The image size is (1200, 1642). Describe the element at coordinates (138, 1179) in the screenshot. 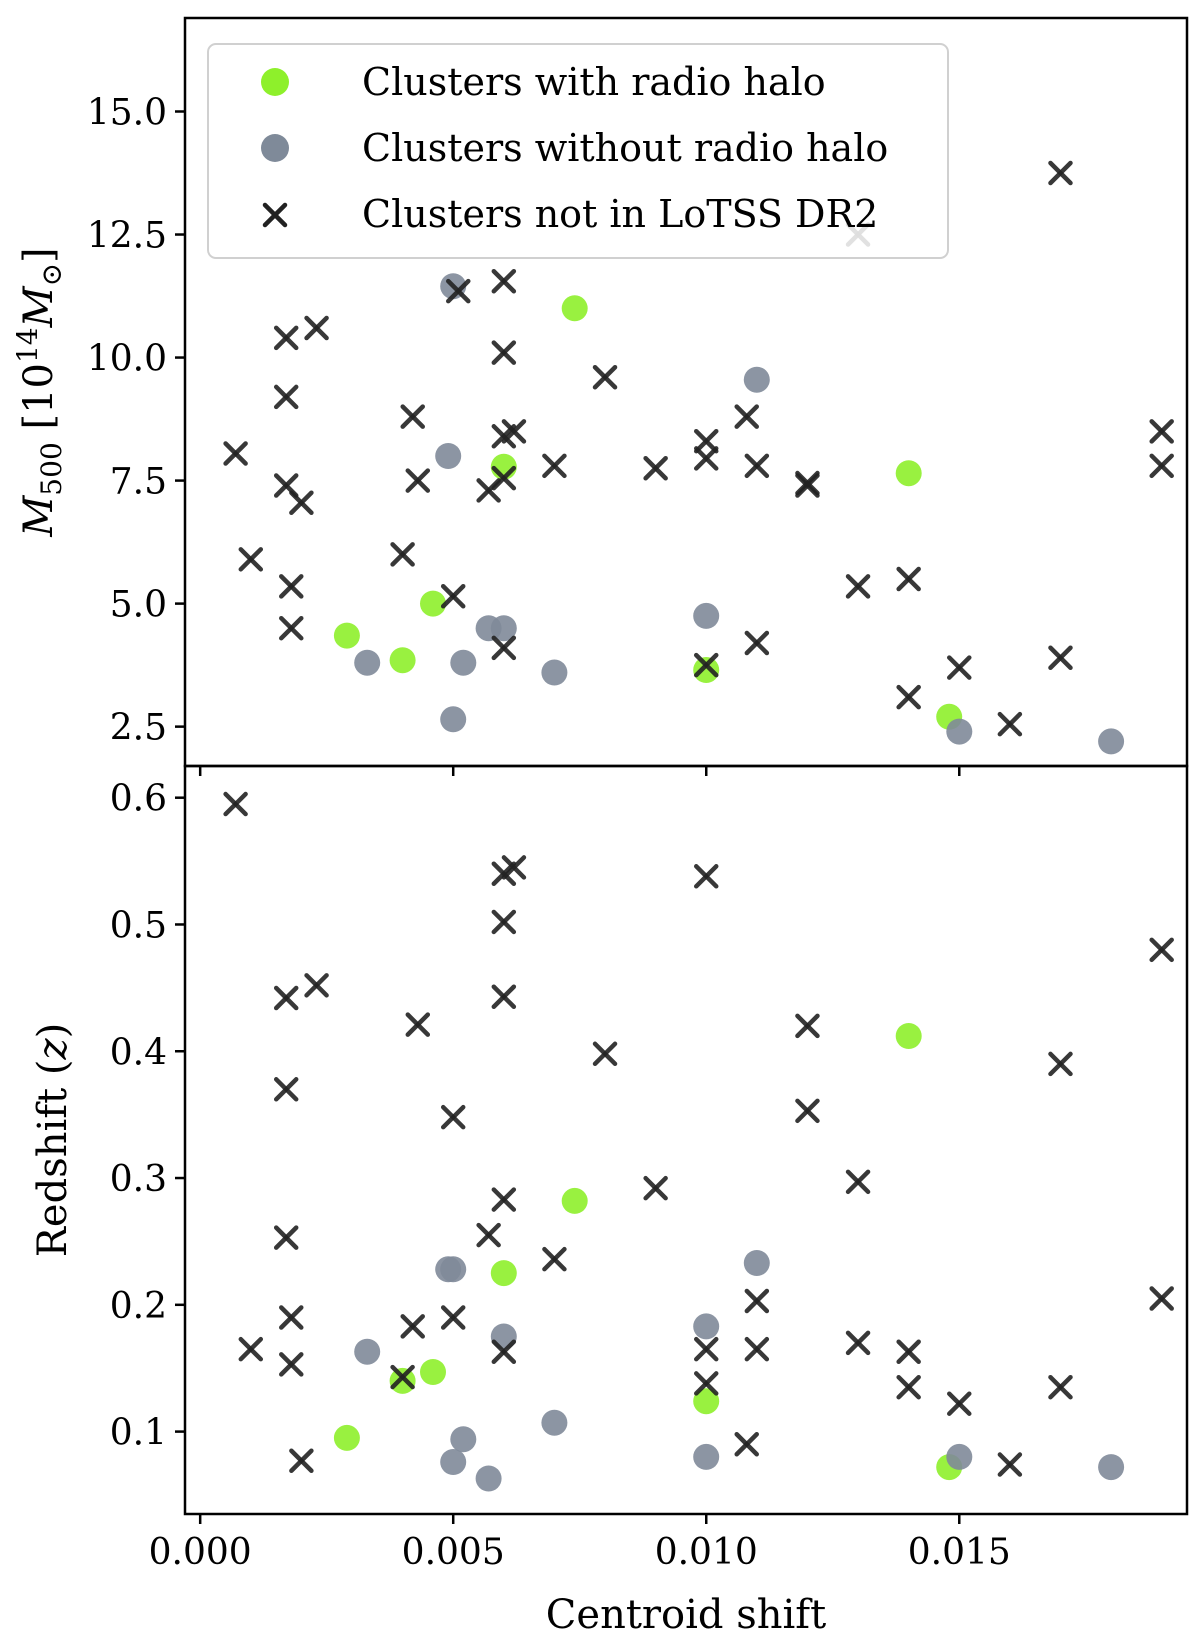

I see `bottom-ytick-label-2: 0.3` at that location.